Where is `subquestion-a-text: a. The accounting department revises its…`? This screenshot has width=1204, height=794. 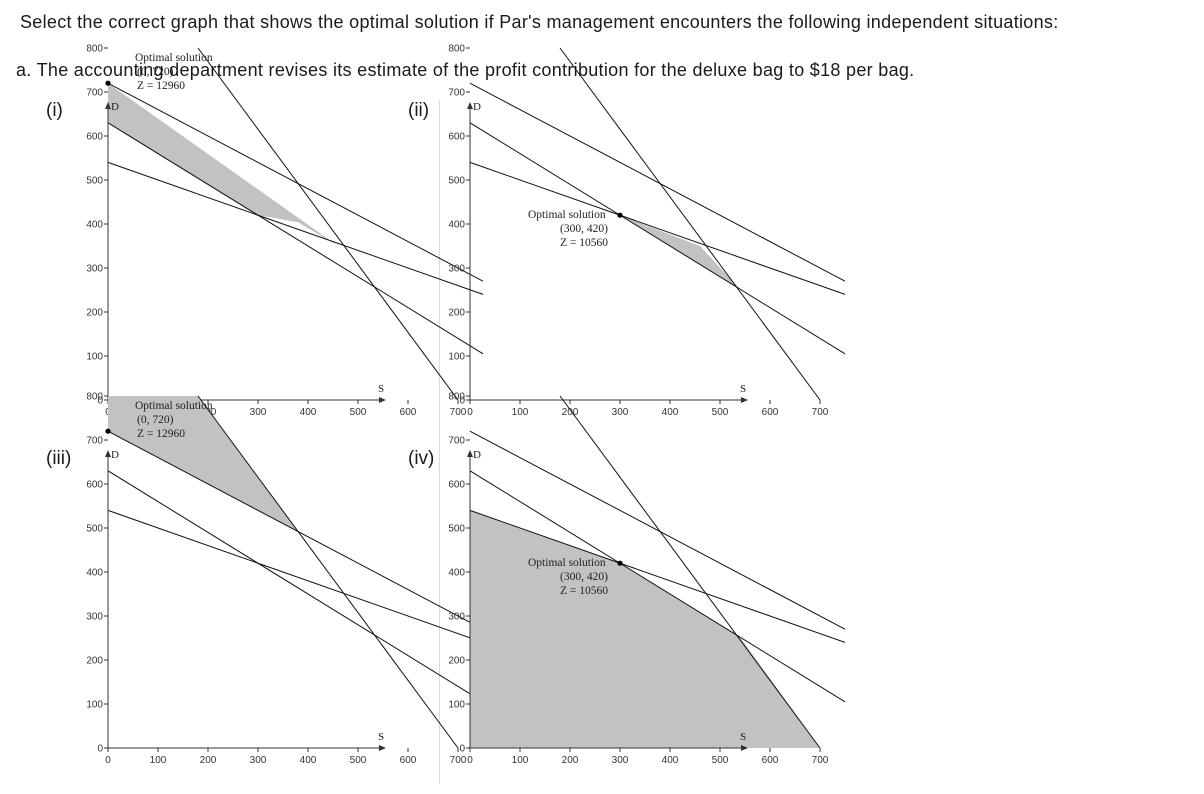
subquestion-a-text: a. The accounting department revises its… is located at coordinates (465, 70).